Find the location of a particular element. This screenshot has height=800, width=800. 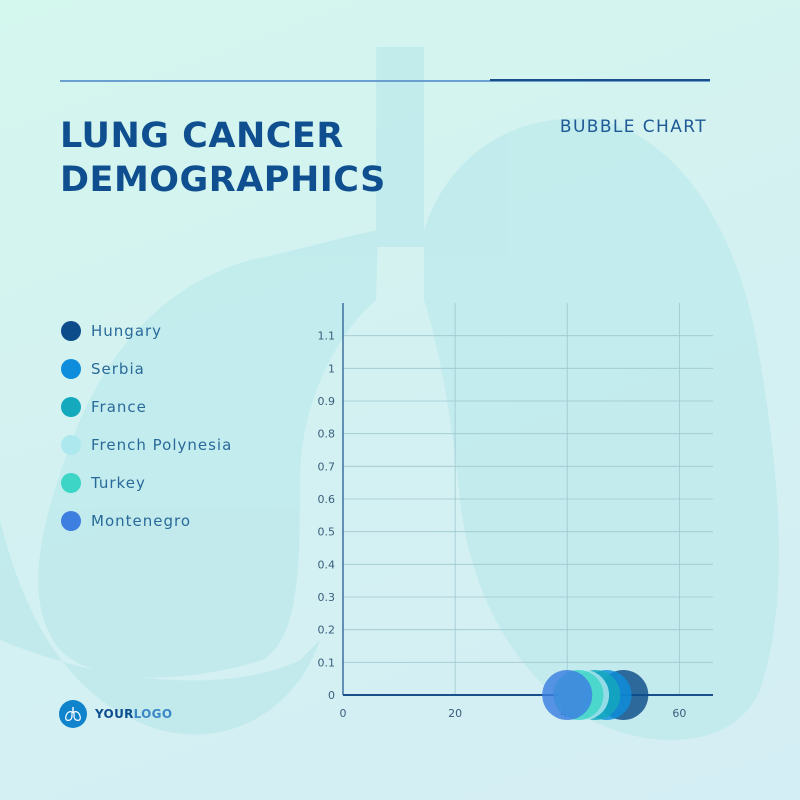

legend-dot-montenegro is located at coordinates (71, 521).